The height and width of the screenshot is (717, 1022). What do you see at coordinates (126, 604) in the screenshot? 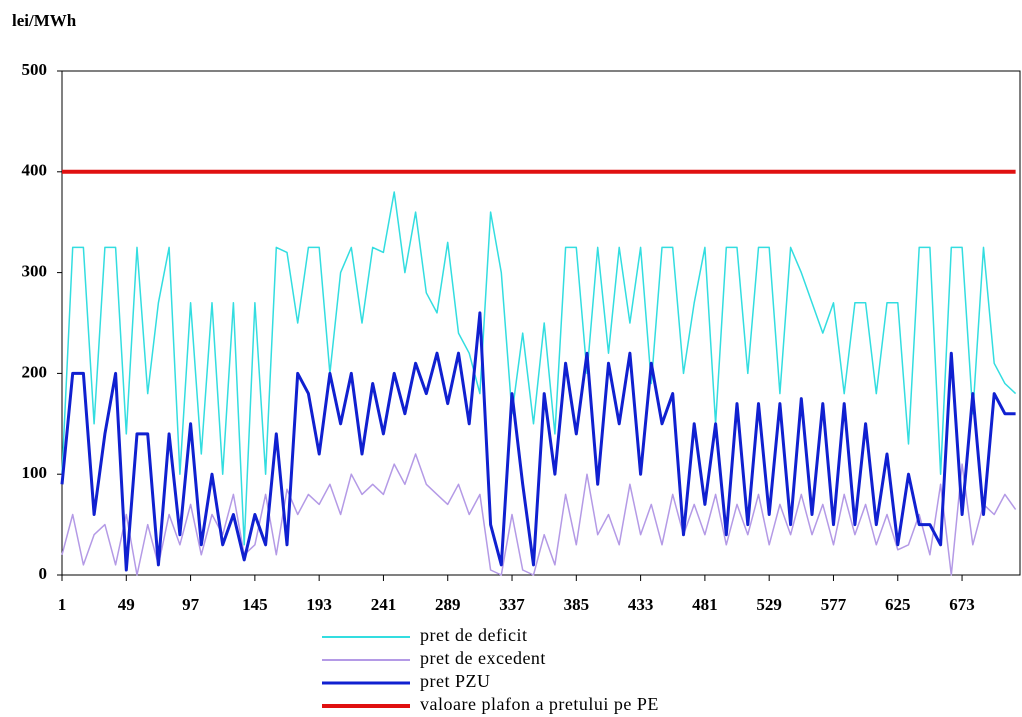
I see `x-tick-label: 49` at bounding box center [126, 604].